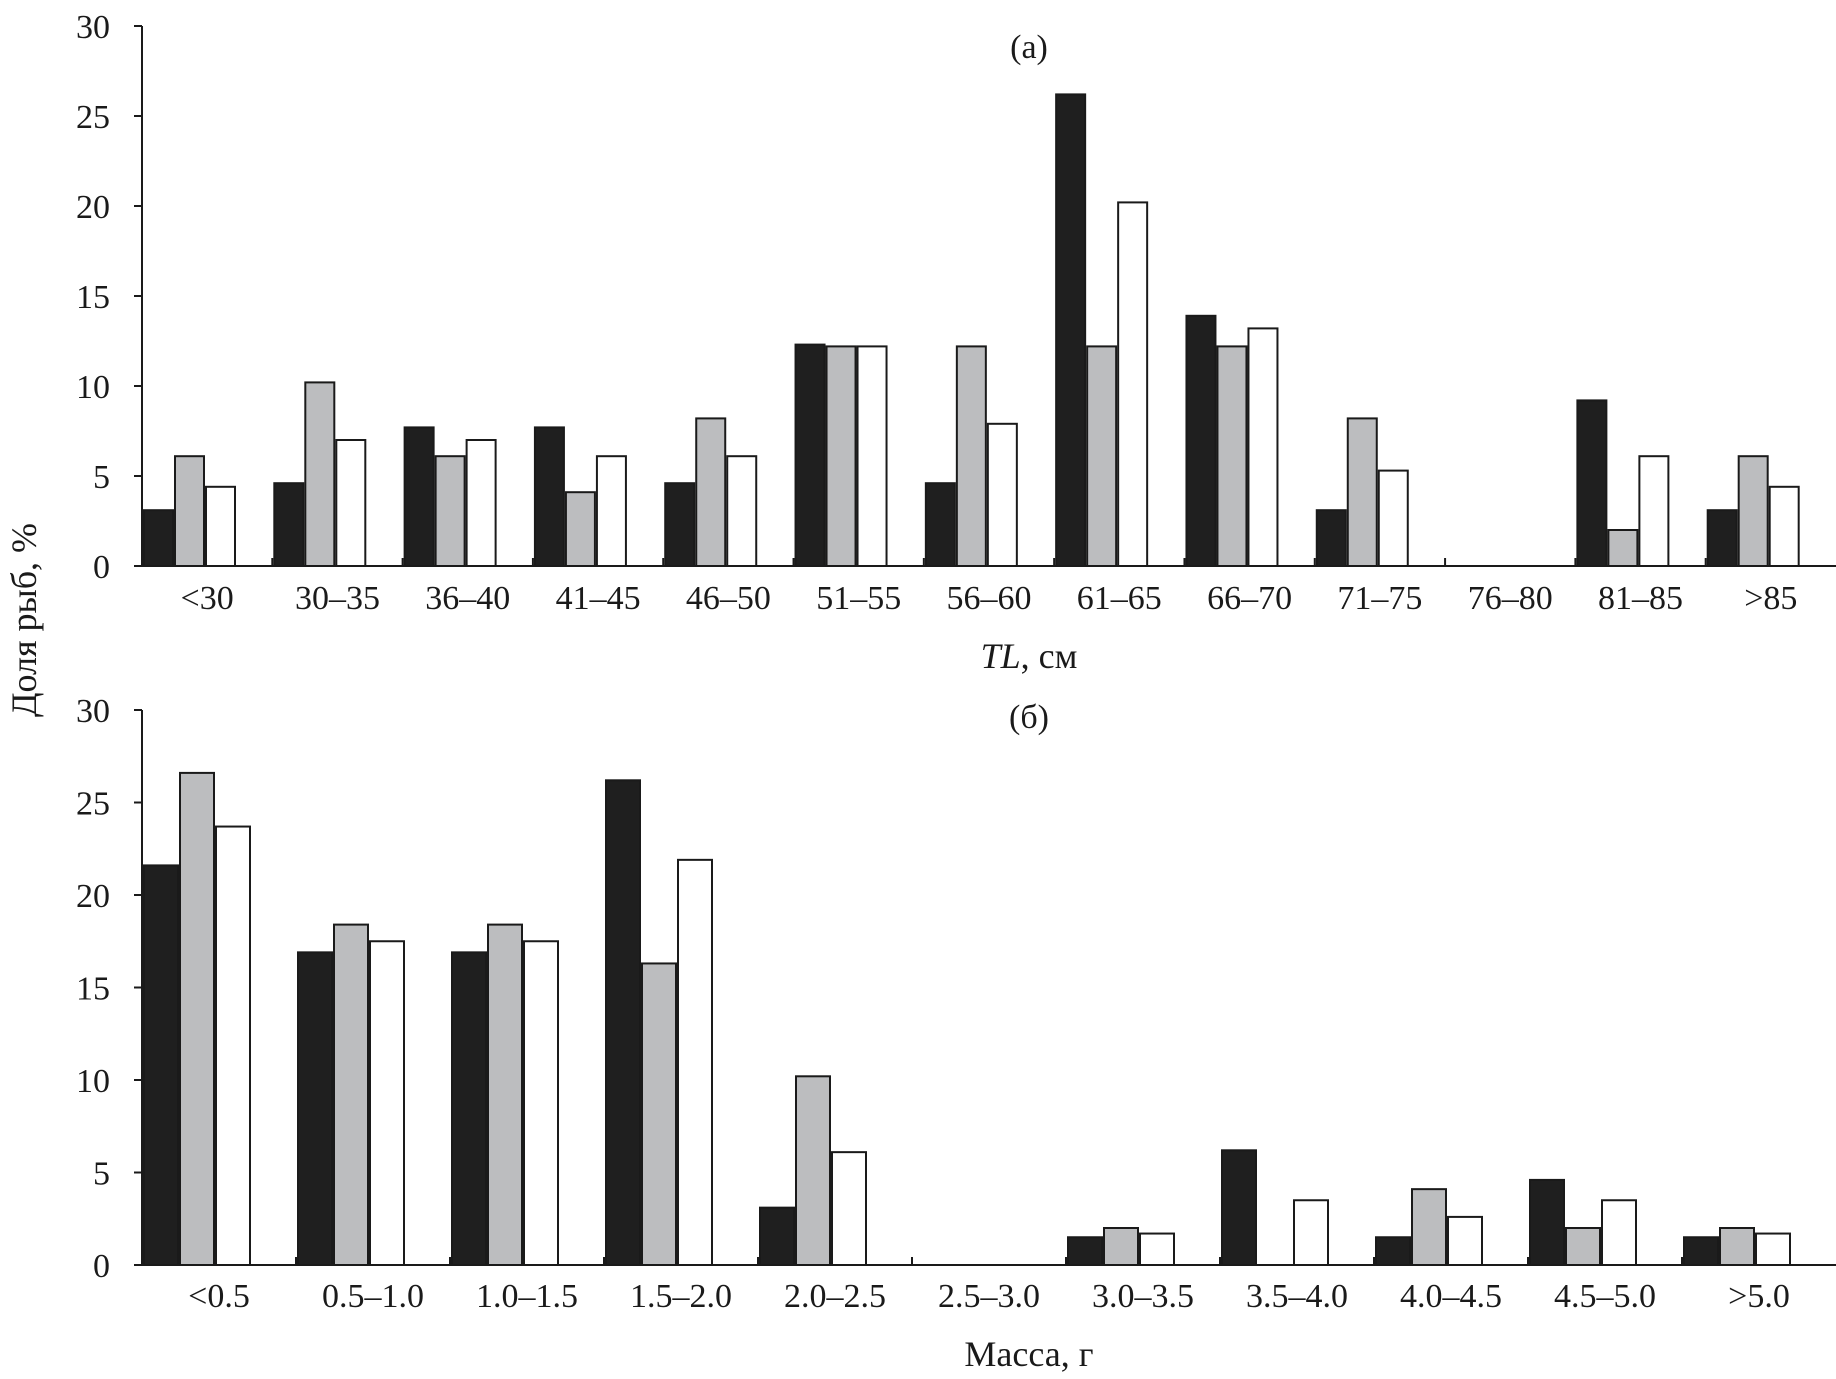 The height and width of the screenshot is (1379, 1836). What do you see at coordinates (1640, 598) in the screenshot?
I see `x-tick-label: 81–85` at bounding box center [1640, 598].